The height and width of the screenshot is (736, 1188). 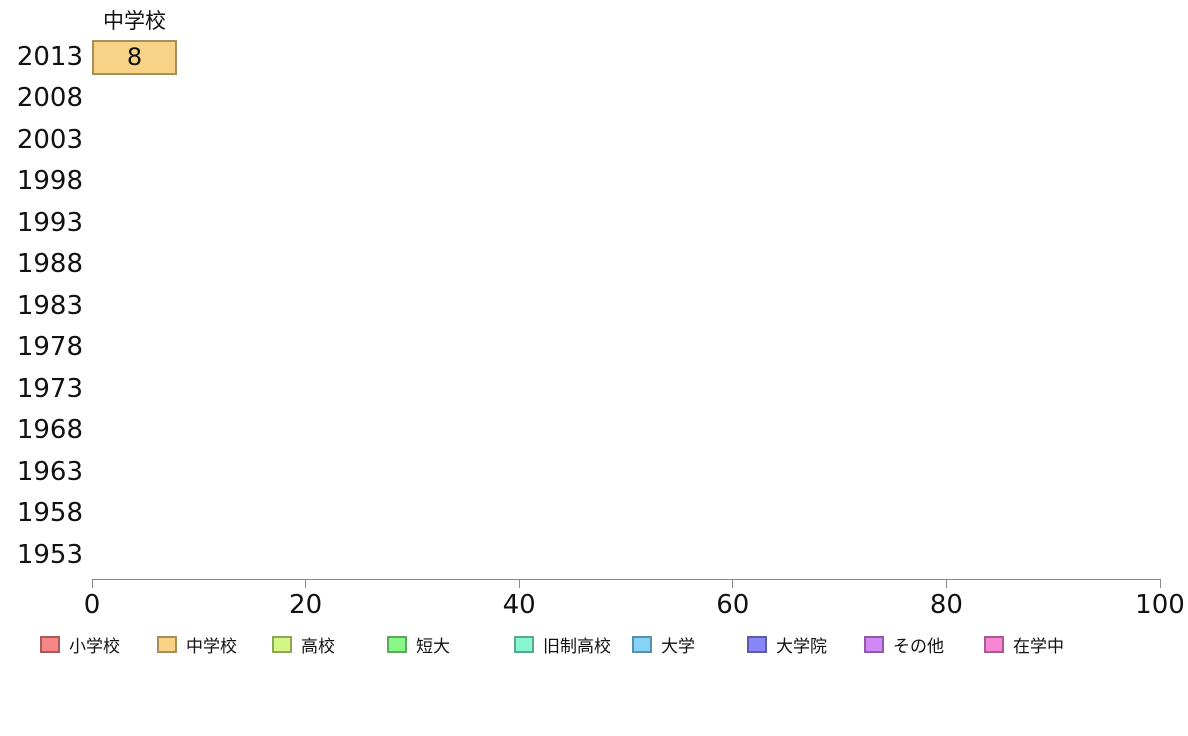 I want to click on bar-value-label: 8, so click(x=134, y=56).